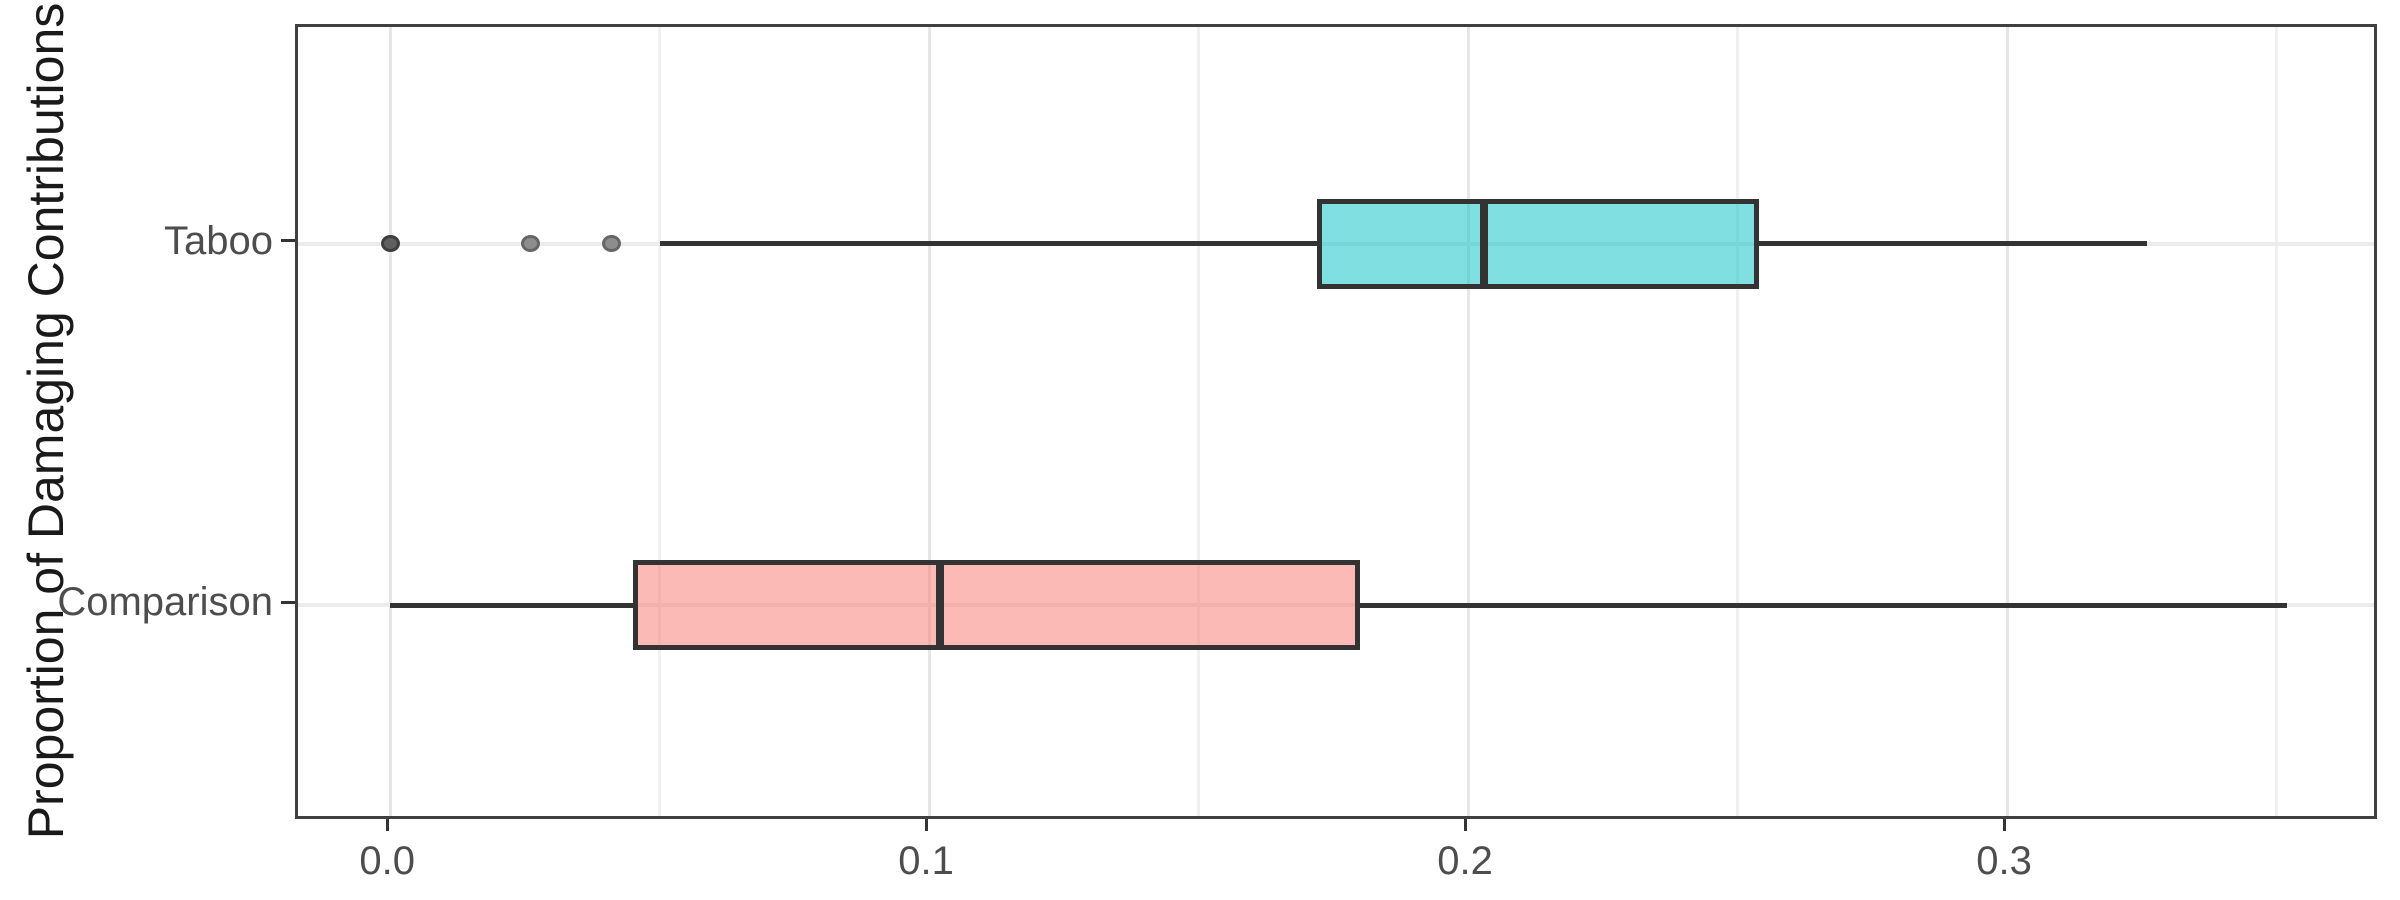  What do you see at coordinates (996, 605) in the screenshot?
I see `boxplot-box-comparison` at bounding box center [996, 605].